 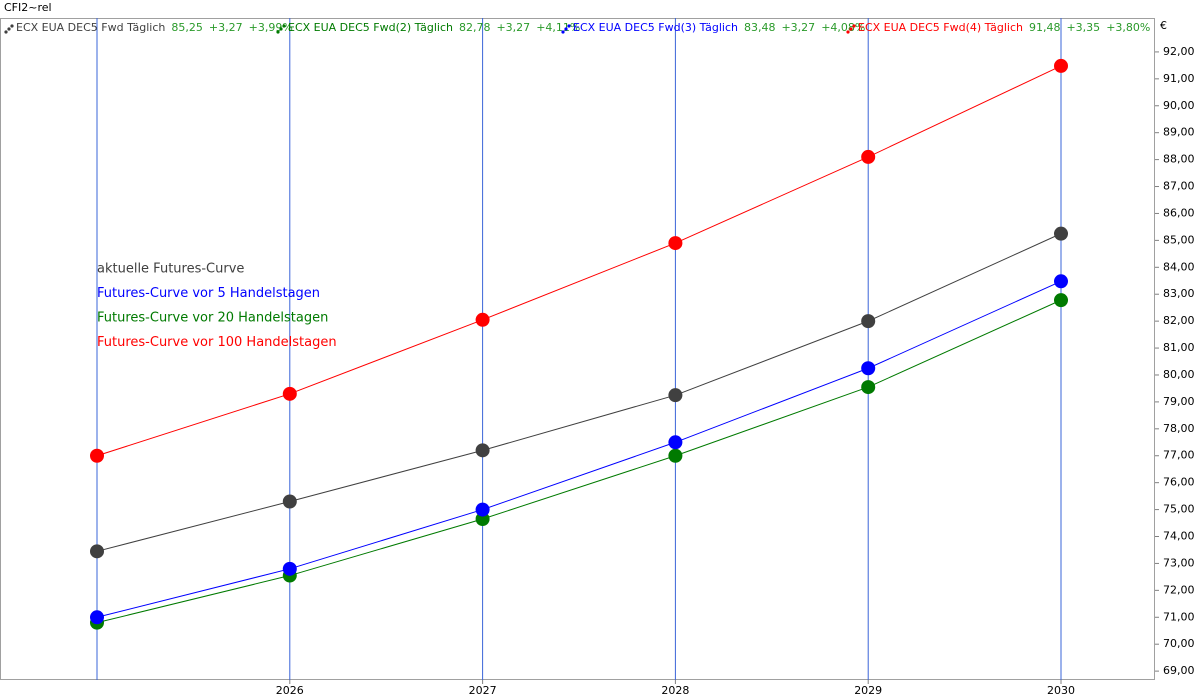 What do you see at coordinates (170, 269) in the screenshot?
I see `annotation: aktuelle Futures-Curve` at bounding box center [170, 269].